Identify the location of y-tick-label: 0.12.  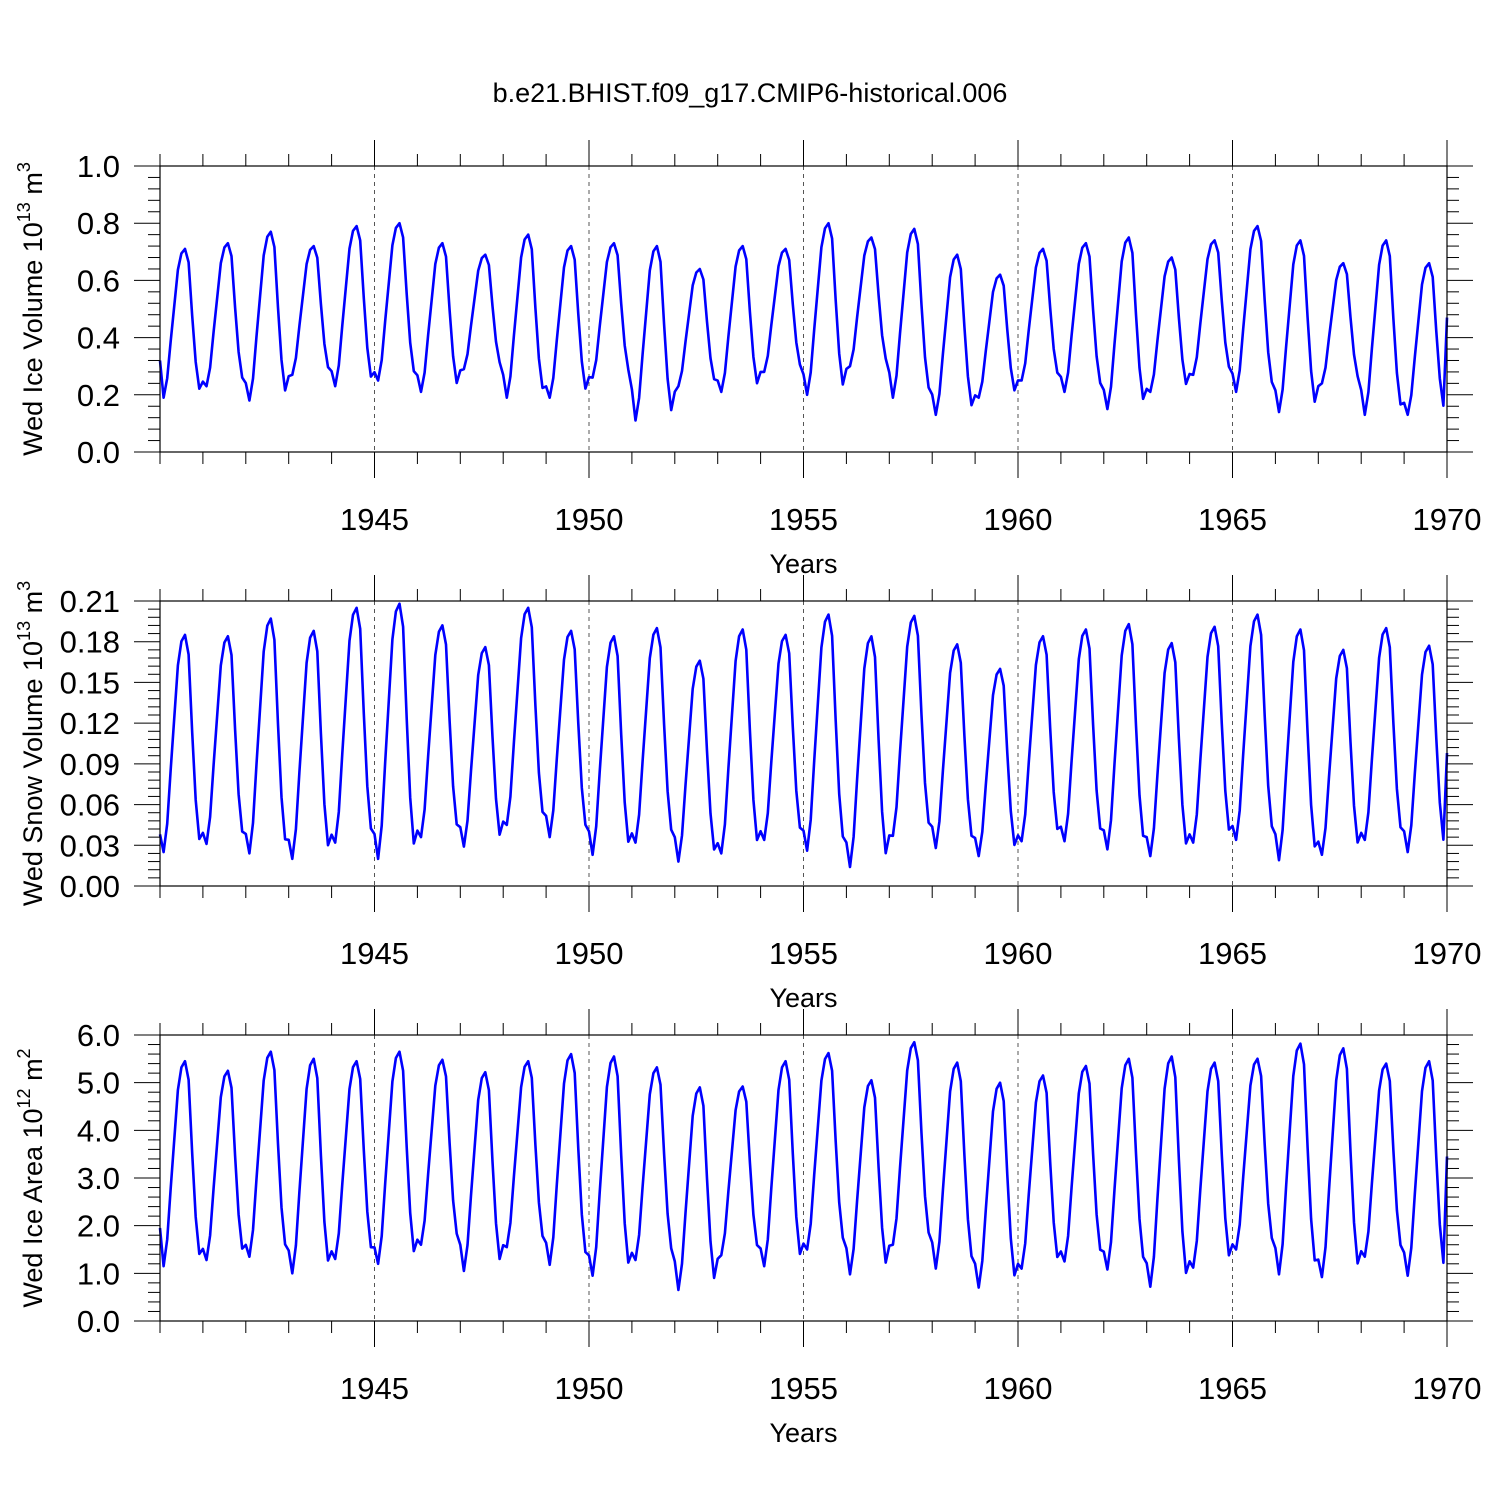
(90, 723).